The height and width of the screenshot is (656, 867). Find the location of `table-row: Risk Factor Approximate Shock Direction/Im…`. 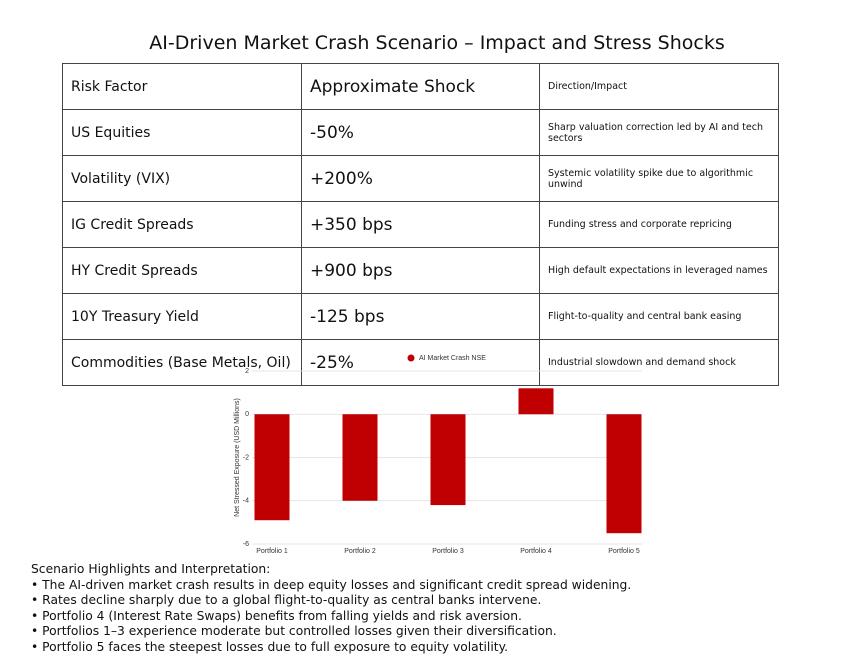

table-row: Risk Factor Approximate Shock Direction/Im… is located at coordinates (420, 86).